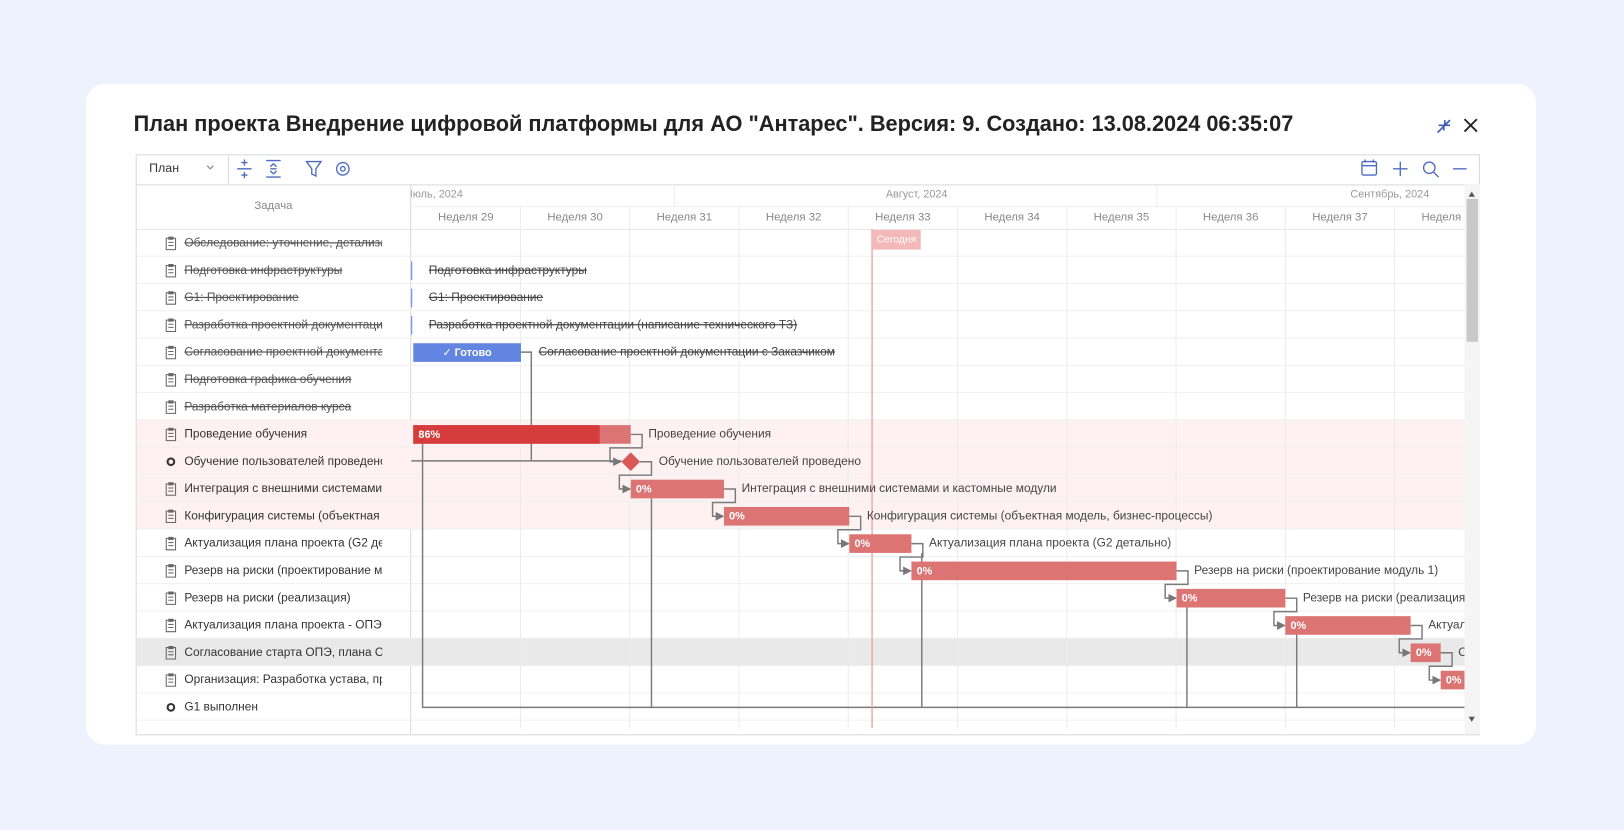  Describe the element at coordinates (1012, 218) in the screenshot. I see `week-label: Неделя 34` at that location.